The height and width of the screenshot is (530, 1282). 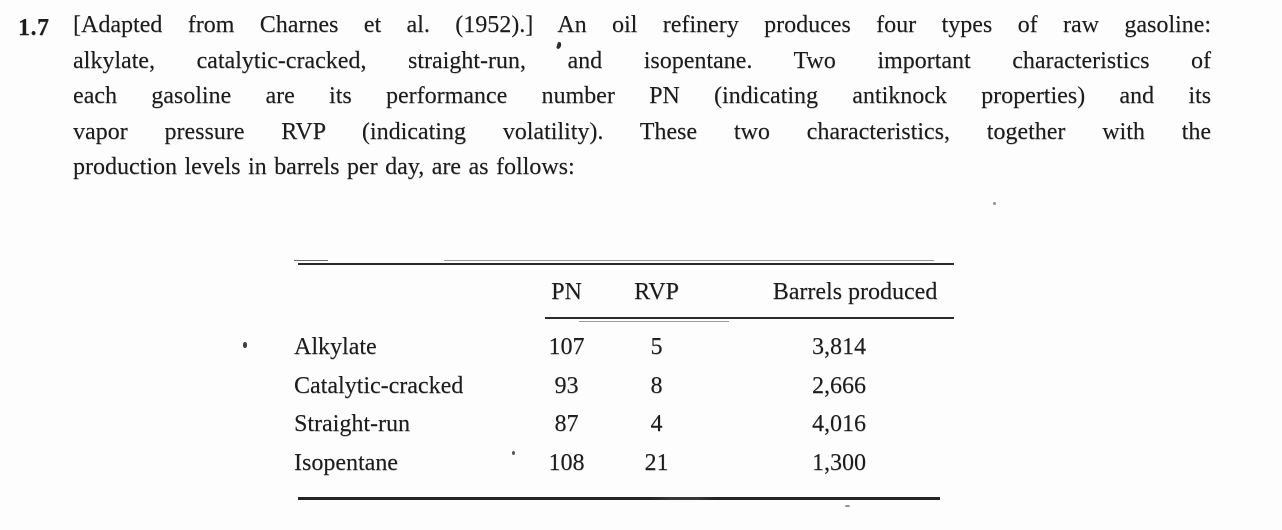 I want to click on table-header-row: PN RVP Barrels produced, so click(x=624, y=292).